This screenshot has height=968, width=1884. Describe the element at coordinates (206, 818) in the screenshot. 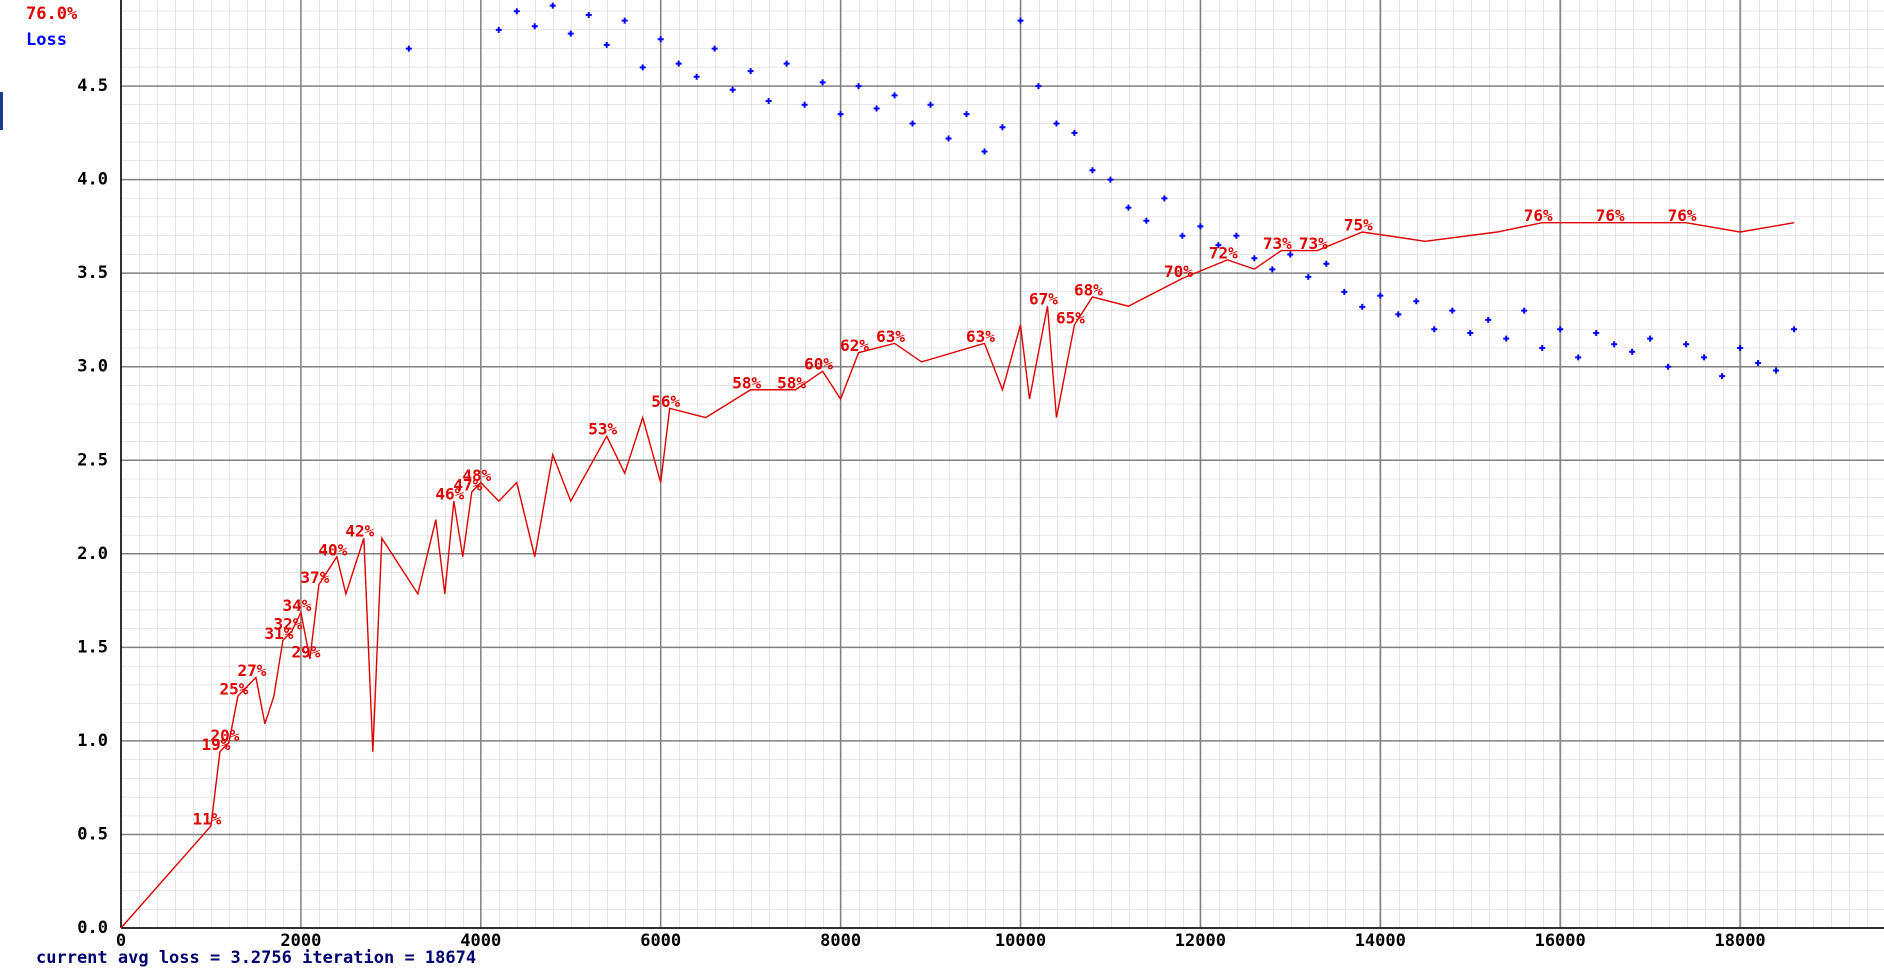

I see `map-label: 11%` at that location.